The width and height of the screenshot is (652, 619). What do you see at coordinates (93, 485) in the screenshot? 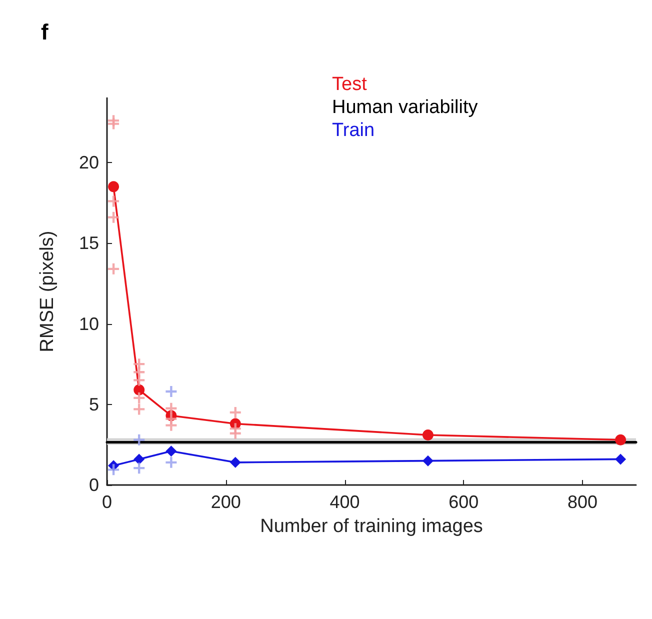
I see `y-tick-label: 0` at bounding box center [93, 485].